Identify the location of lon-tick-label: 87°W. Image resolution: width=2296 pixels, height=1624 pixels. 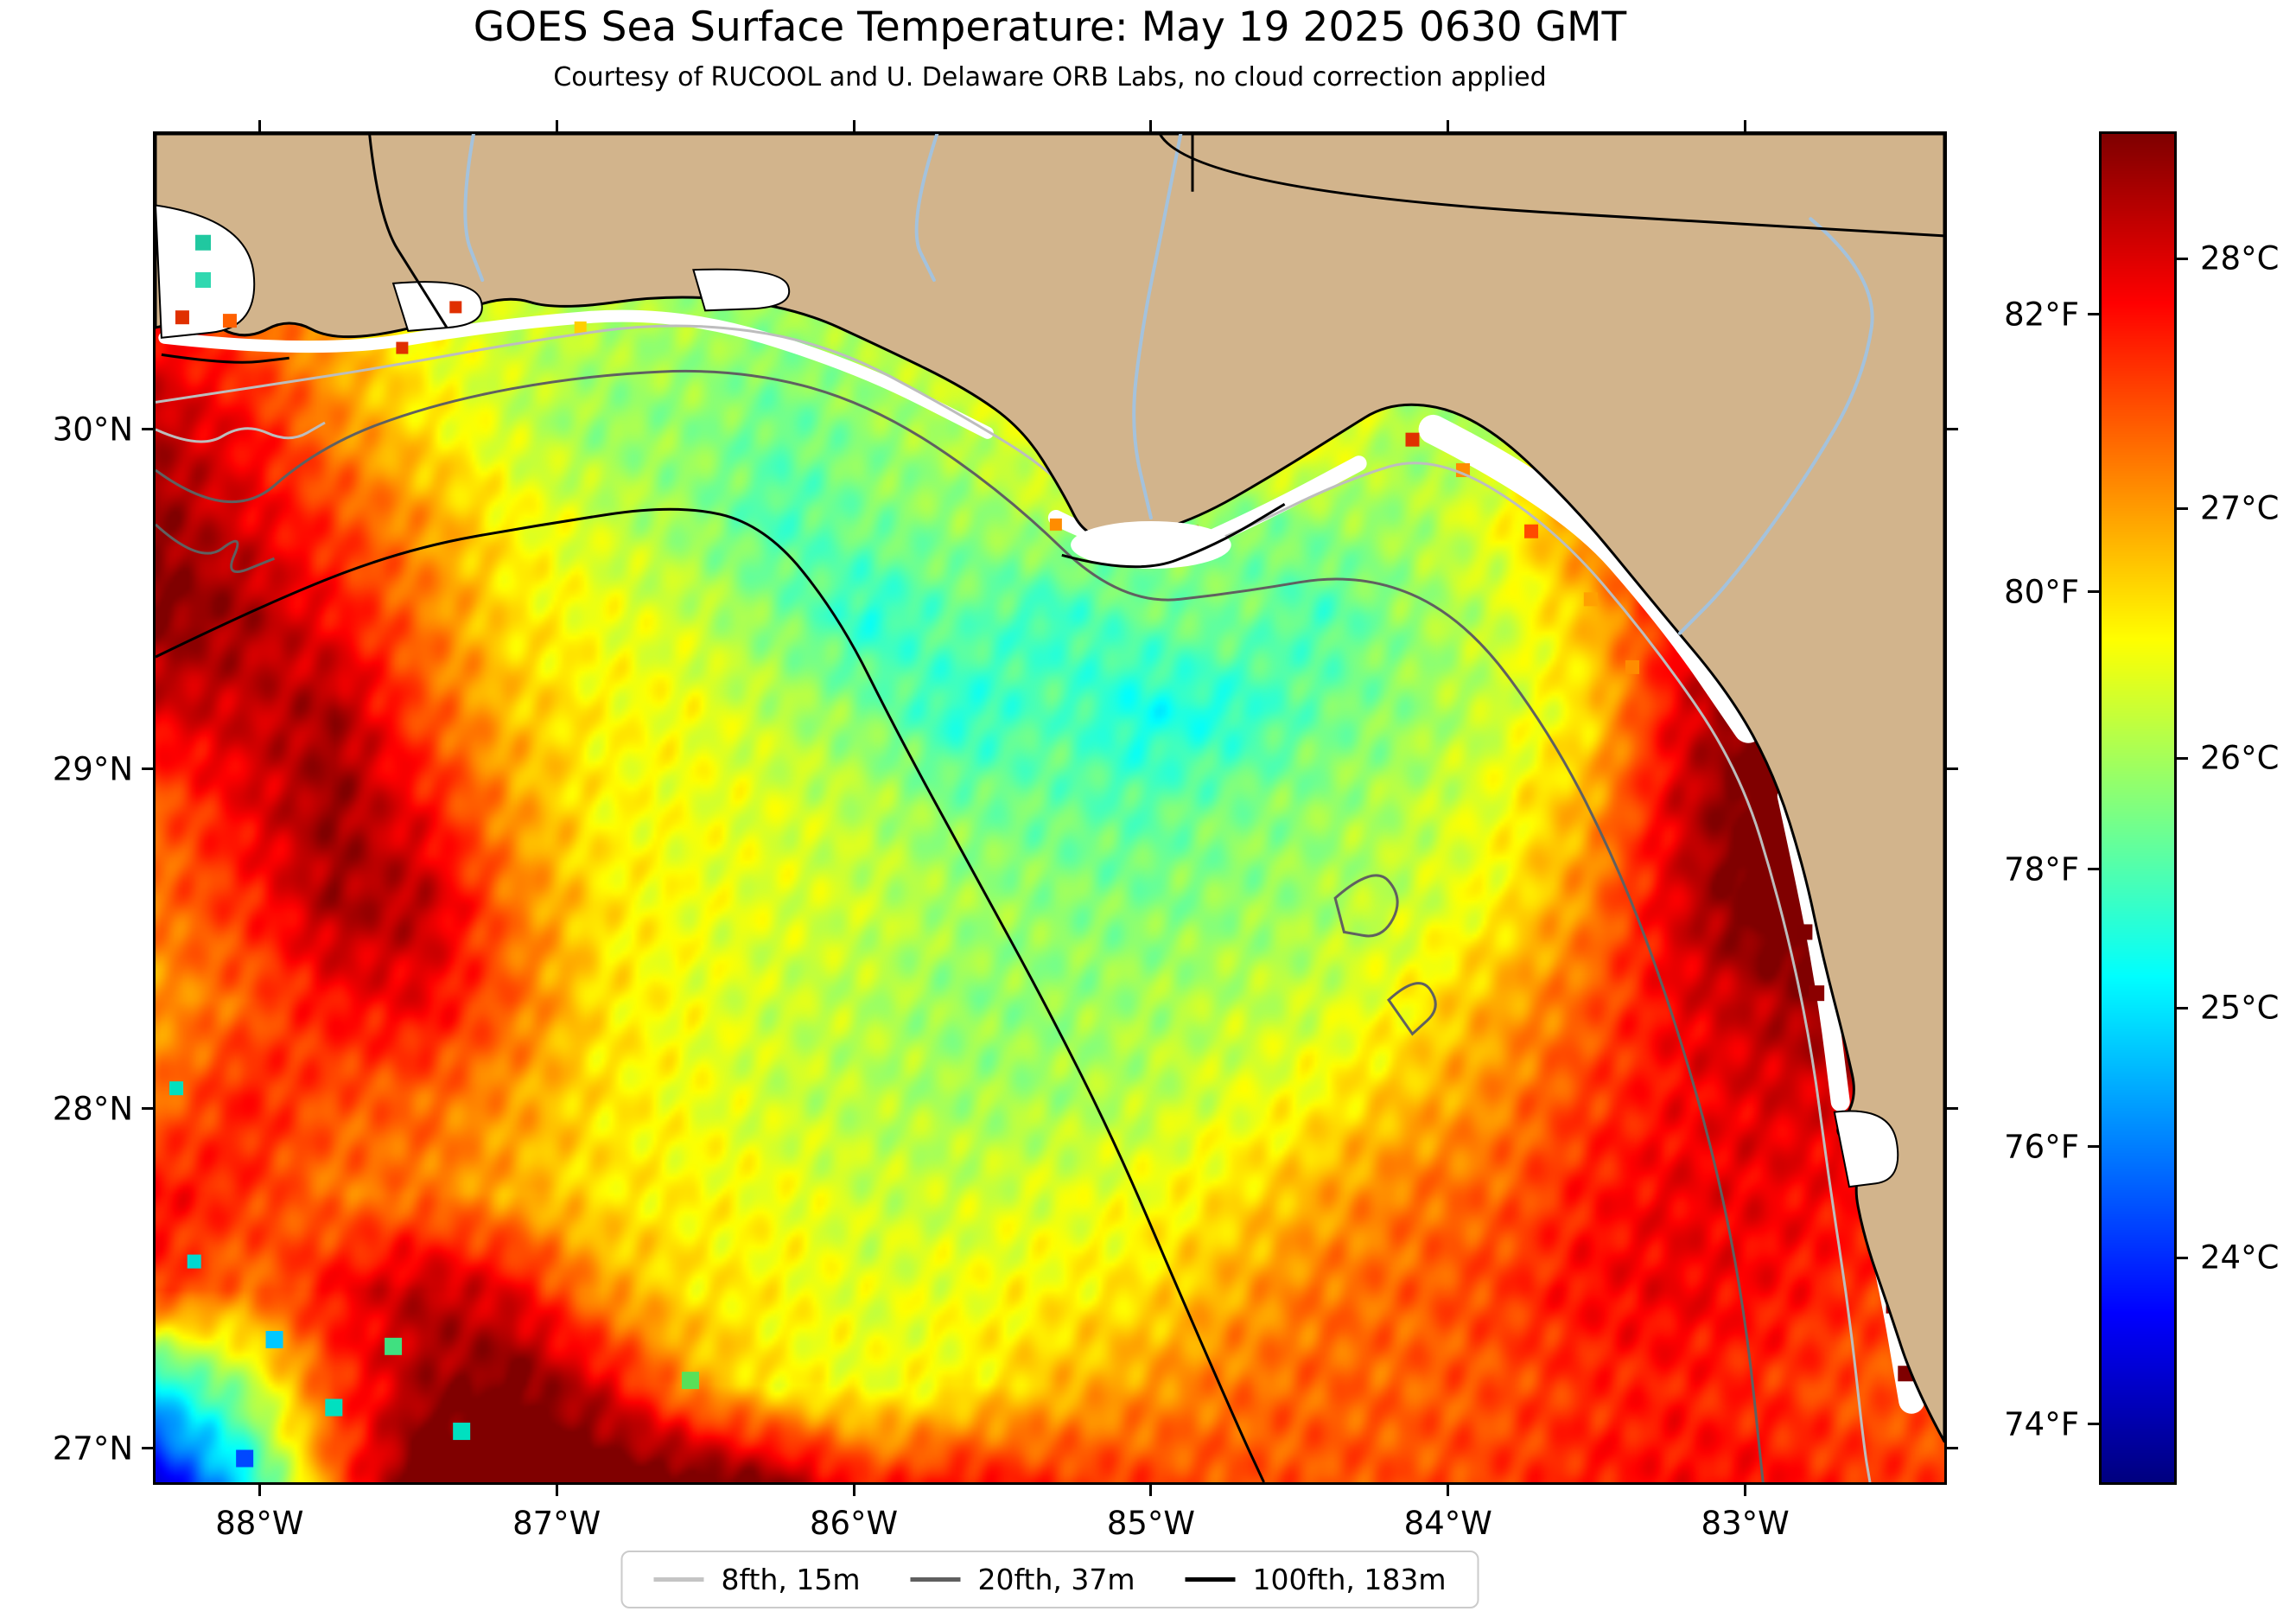
(556, 1523).